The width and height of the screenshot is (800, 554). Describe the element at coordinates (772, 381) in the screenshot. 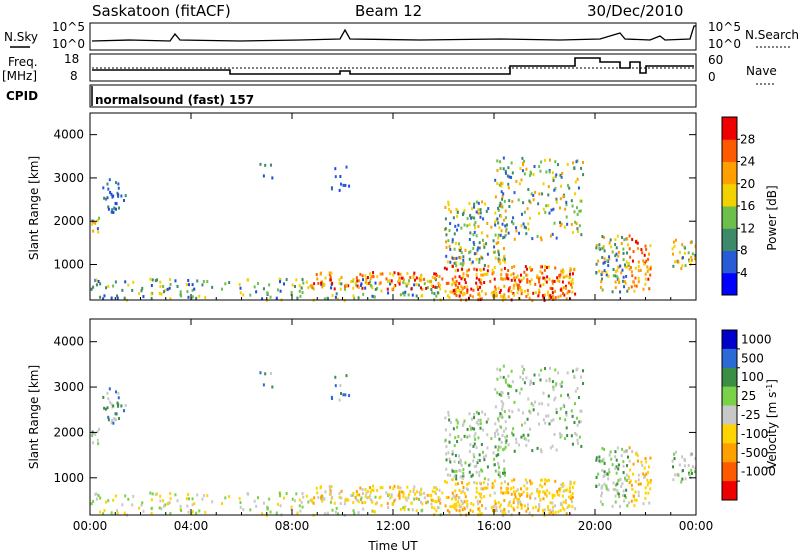

I see `velocity-cbar-label-close: ]` at that location.